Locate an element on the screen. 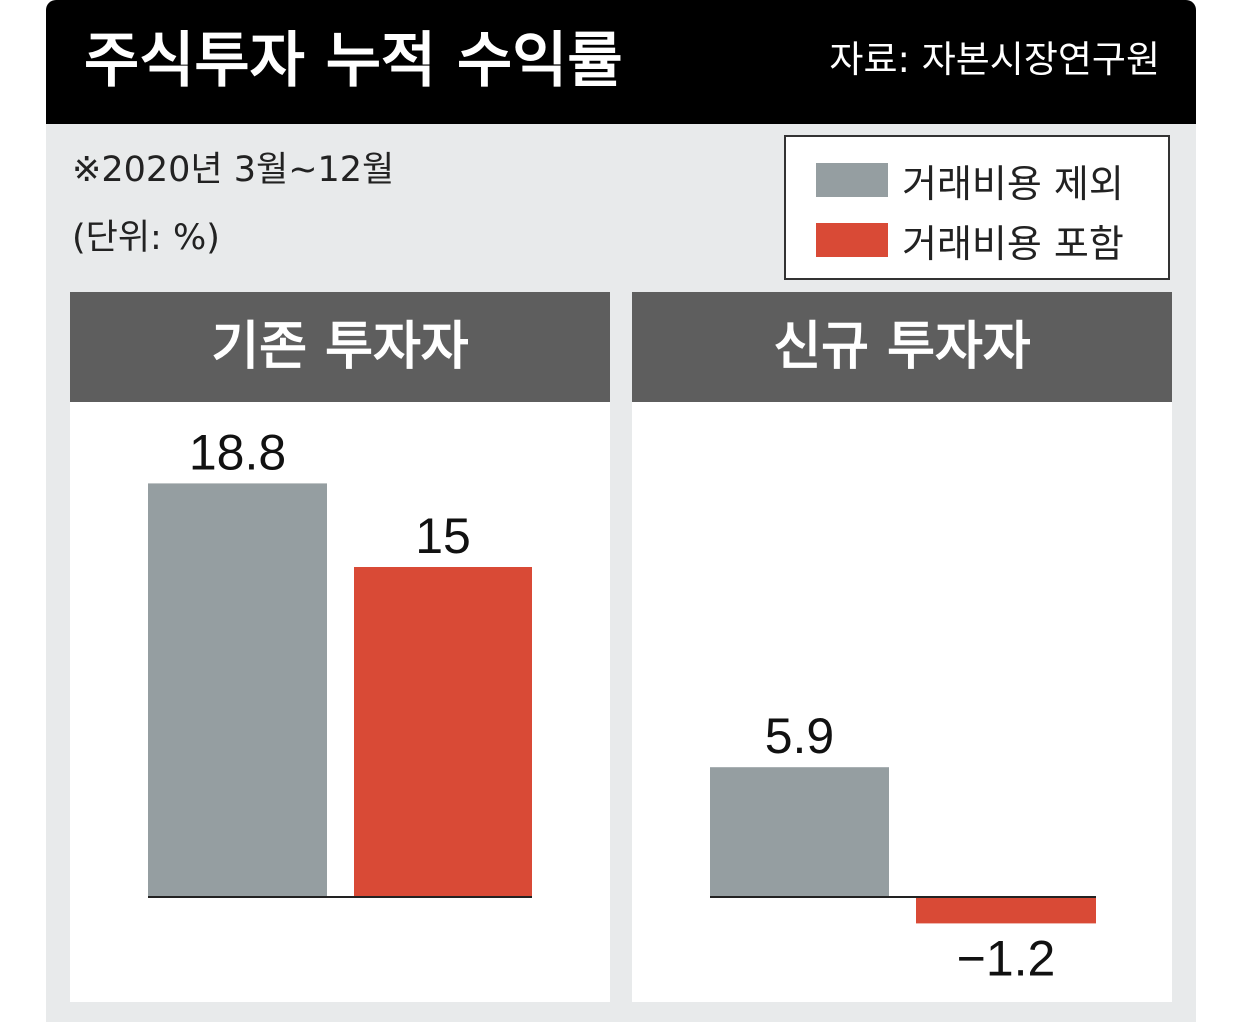 This screenshot has height=1022, width=1242. legend-swatch-incl is located at coordinates (852, 240).